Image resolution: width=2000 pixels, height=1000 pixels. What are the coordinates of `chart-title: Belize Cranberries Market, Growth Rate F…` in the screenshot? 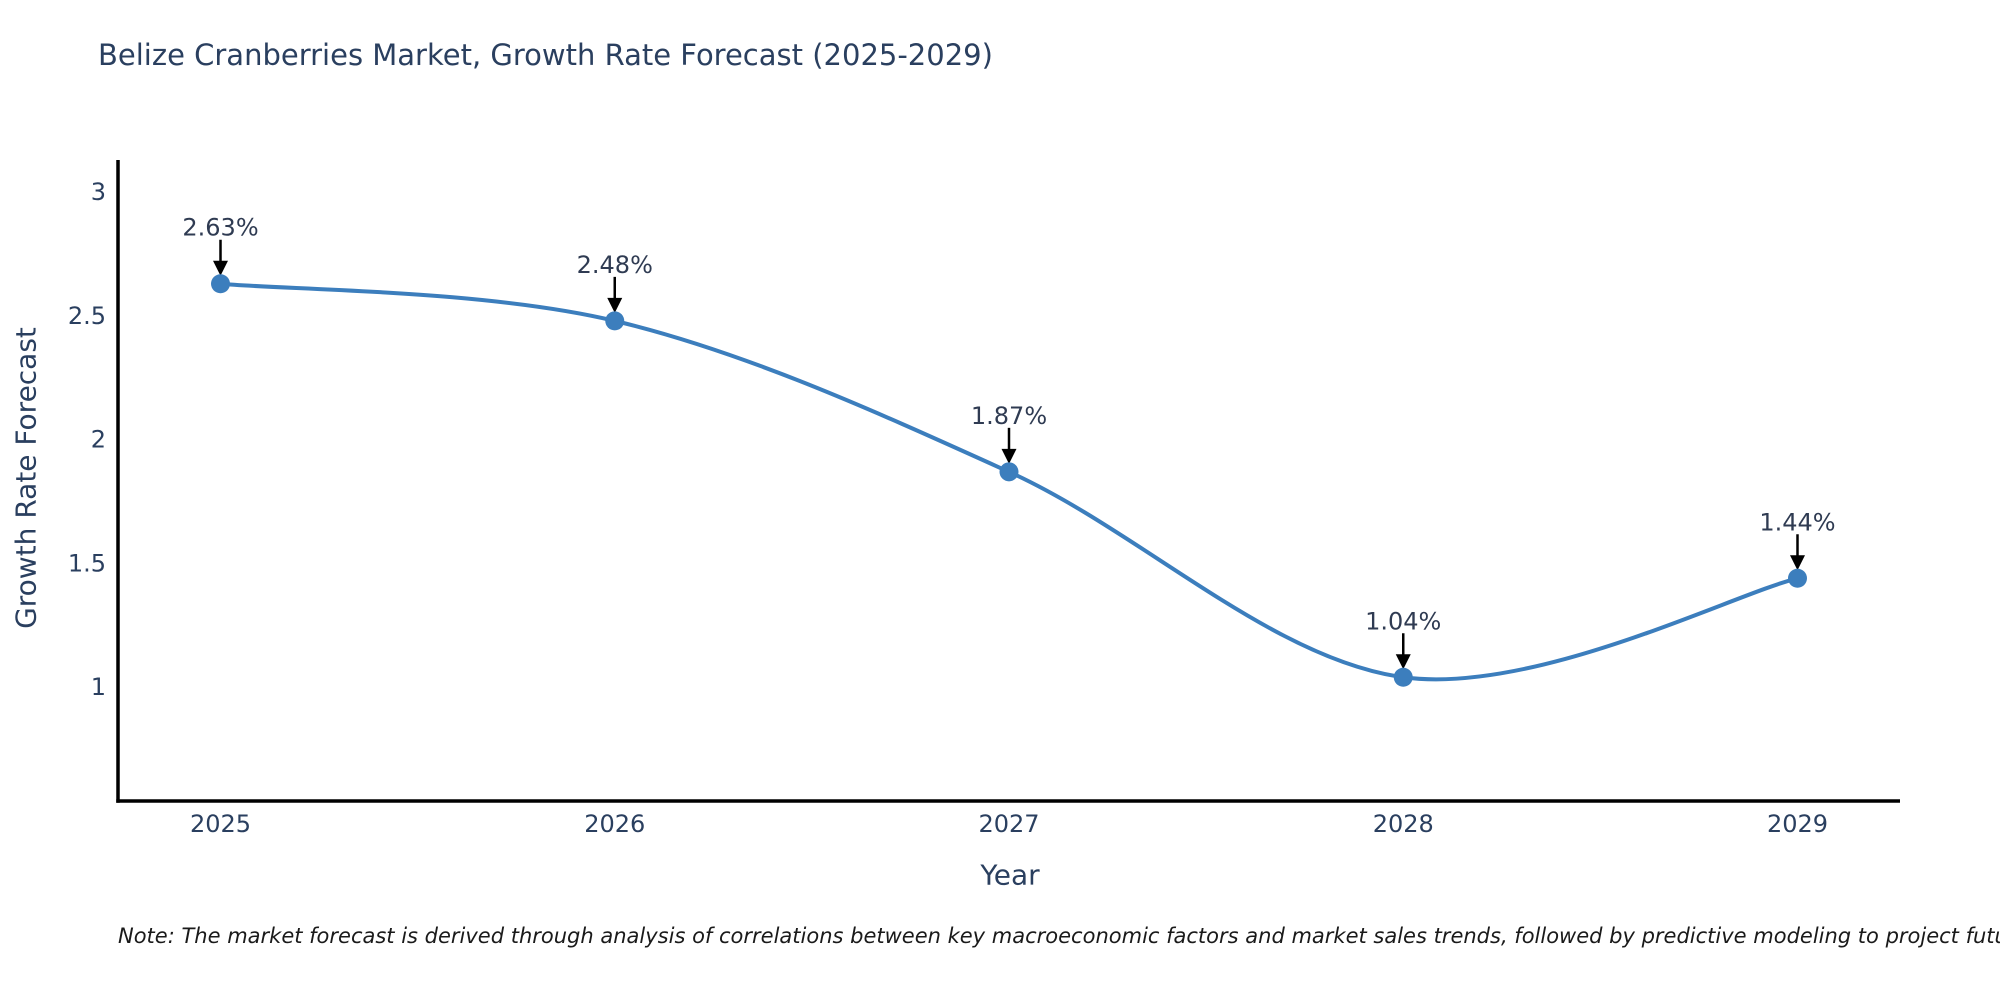 It's located at (545, 55).